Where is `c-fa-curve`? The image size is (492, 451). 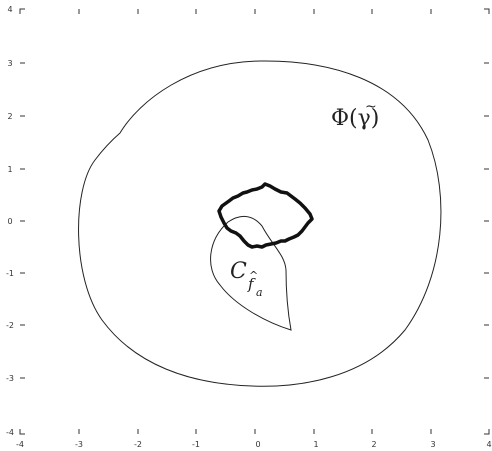 c-fa-curve is located at coordinates (251, 273).